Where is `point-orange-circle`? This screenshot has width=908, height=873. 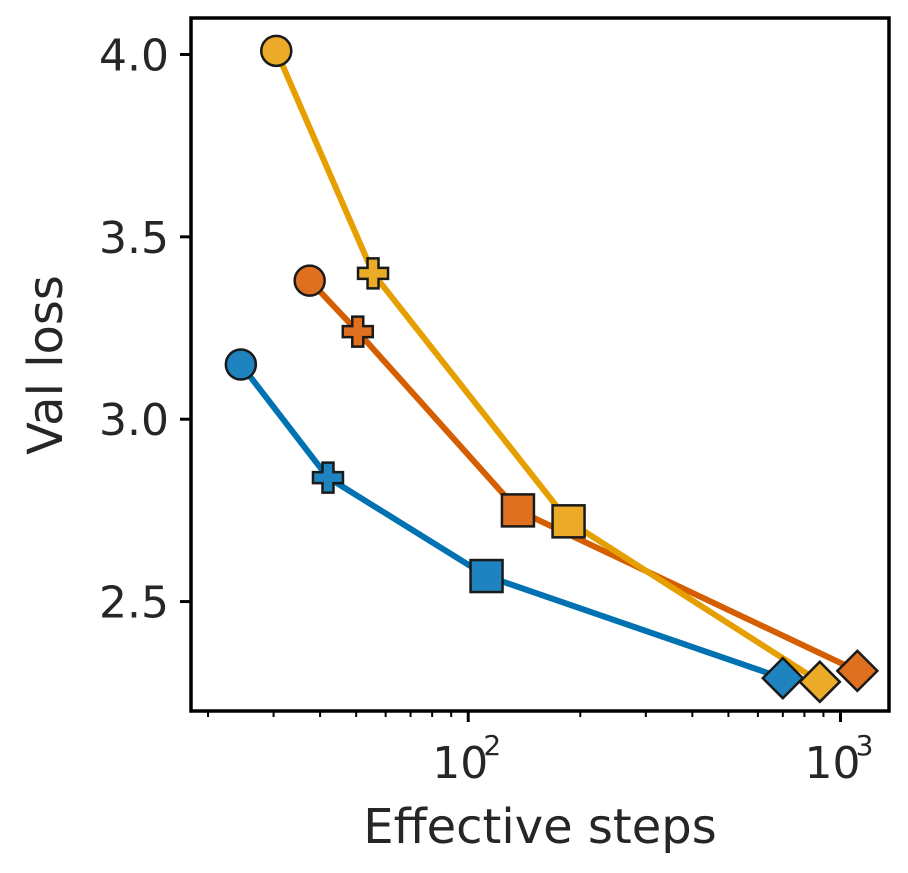
point-orange-circle is located at coordinates (309, 280).